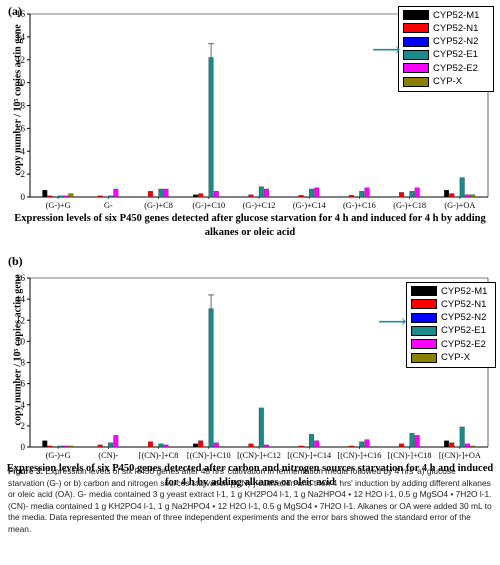  What do you see at coordinates (448, 330) in the screenshot?
I see `legend-item: CYP52-E1` at bounding box center [448, 330].